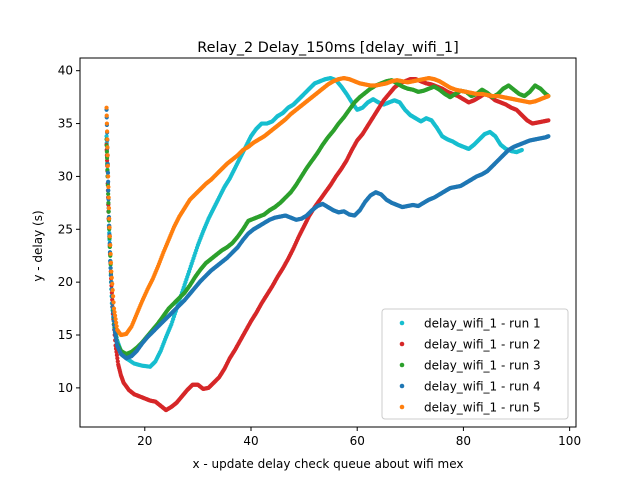 The width and height of the screenshot is (640, 480). Describe the element at coordinates (327, 48) in the screenshot. I see `chart-title: Relay_2 Delay_150ms [delay_wifi_1]` at that location.